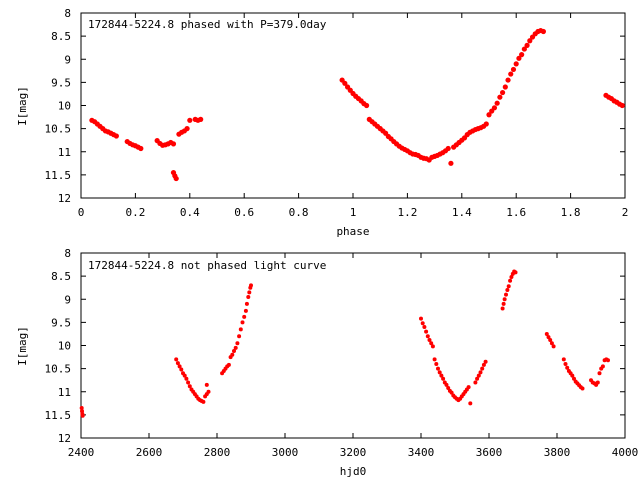  I want to click on unphased-chart-title: 172844-5224.8 not phased light curve, so click(207, 265).